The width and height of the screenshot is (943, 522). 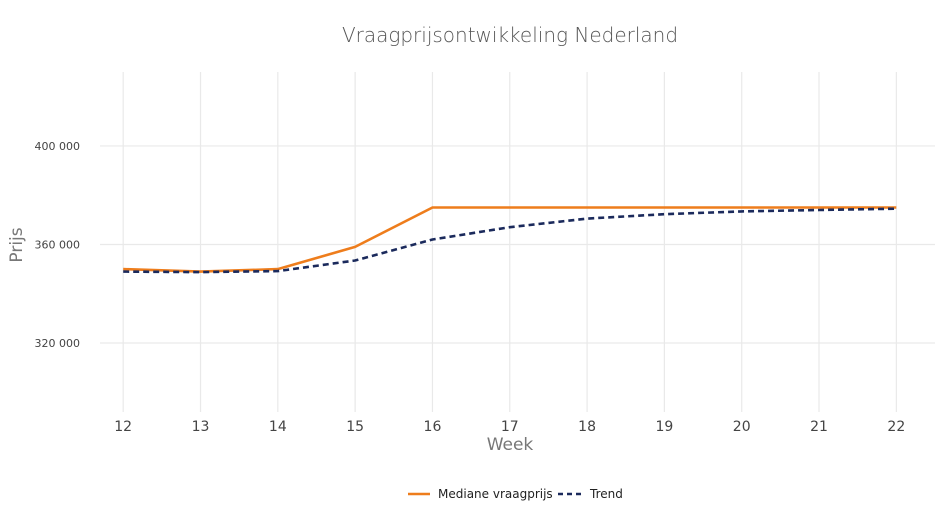 I want to click on x-tick-label: 13, so click(x=201, y=427).